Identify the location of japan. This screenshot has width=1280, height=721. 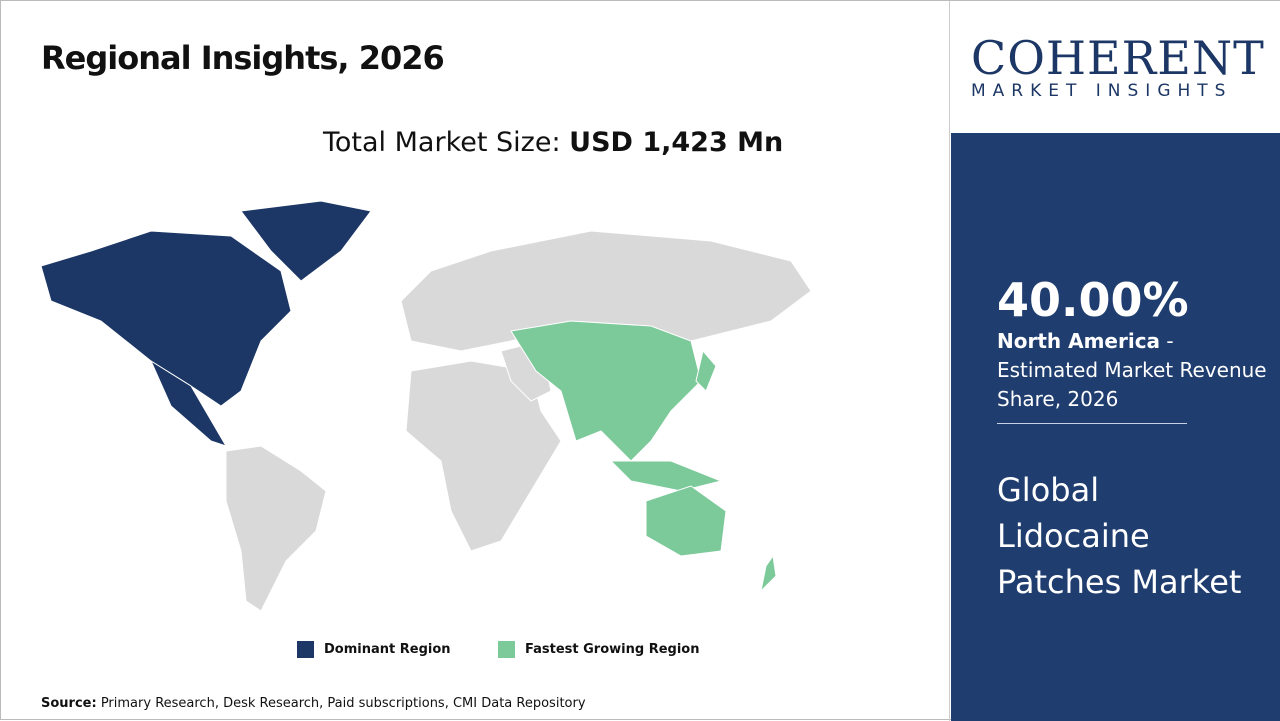
(706, 370).